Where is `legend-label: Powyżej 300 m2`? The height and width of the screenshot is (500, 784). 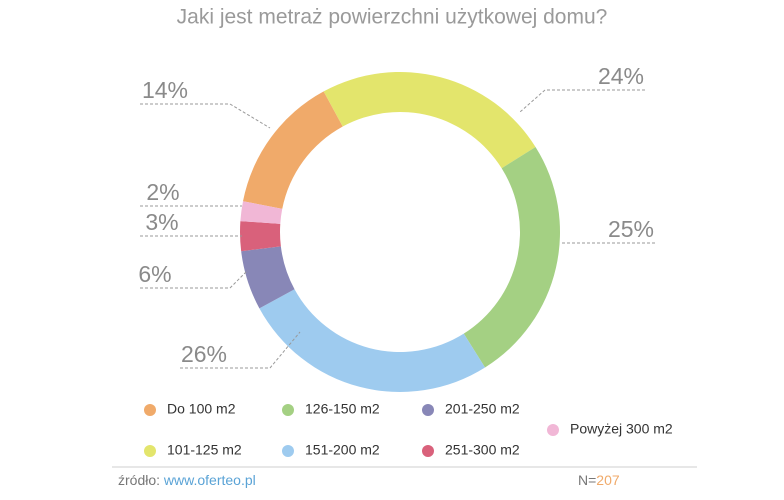 legend-label: Powyżej 300 m2 is located at coordinates (621, 429).